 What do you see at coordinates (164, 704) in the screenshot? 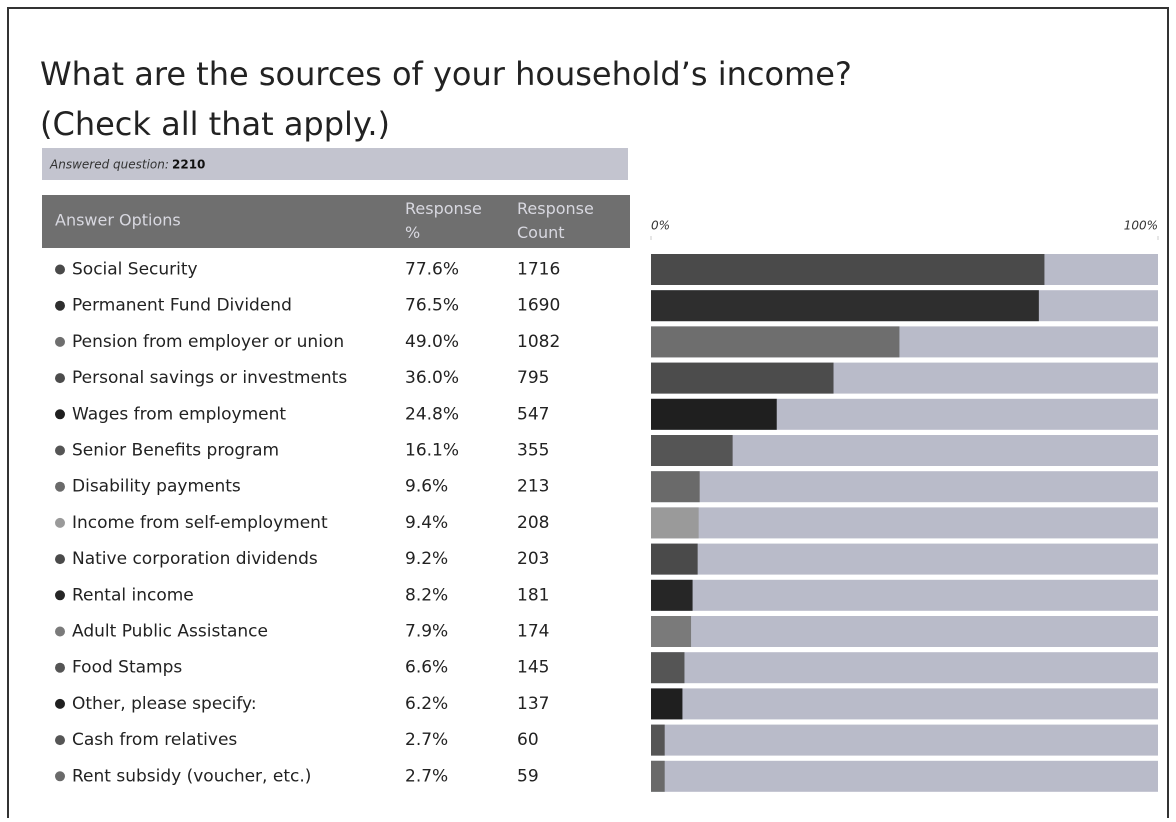
I see `category-label: Other, please specify:` at bounding box center [164, 704].